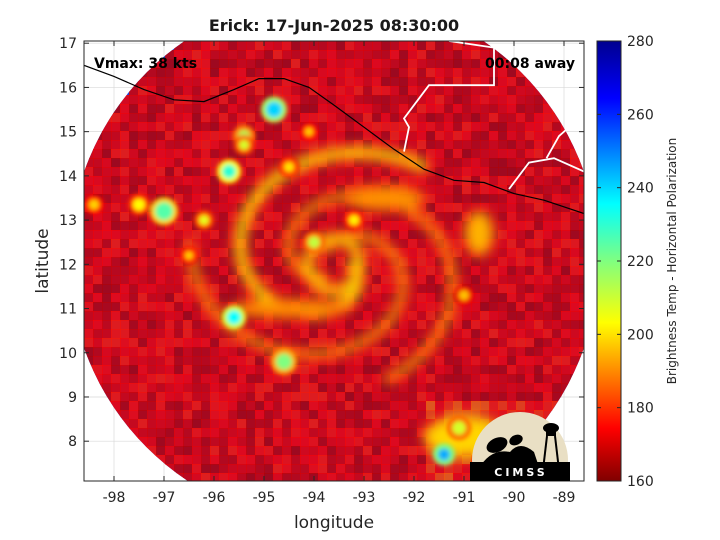  Describe the element at coordinates (43, 260) in the screenshot. I see `y-axis-label: latitude` at that location.